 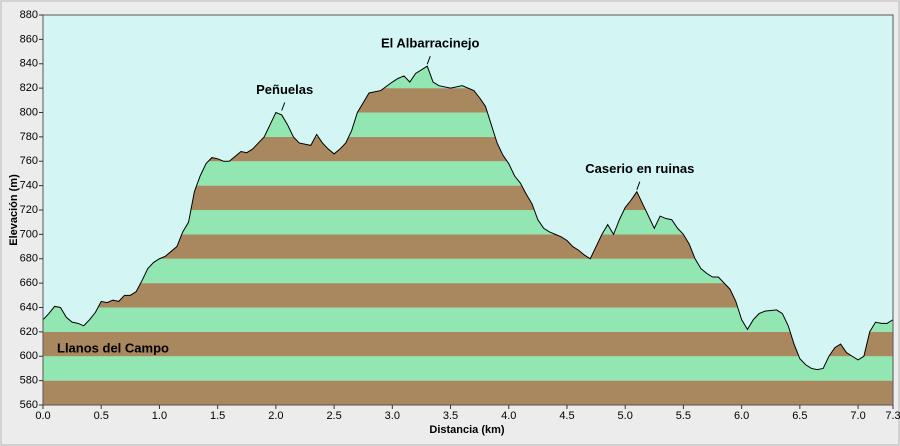 I want to click on x-tick-label: 1.5, so click(x=217, y=416).